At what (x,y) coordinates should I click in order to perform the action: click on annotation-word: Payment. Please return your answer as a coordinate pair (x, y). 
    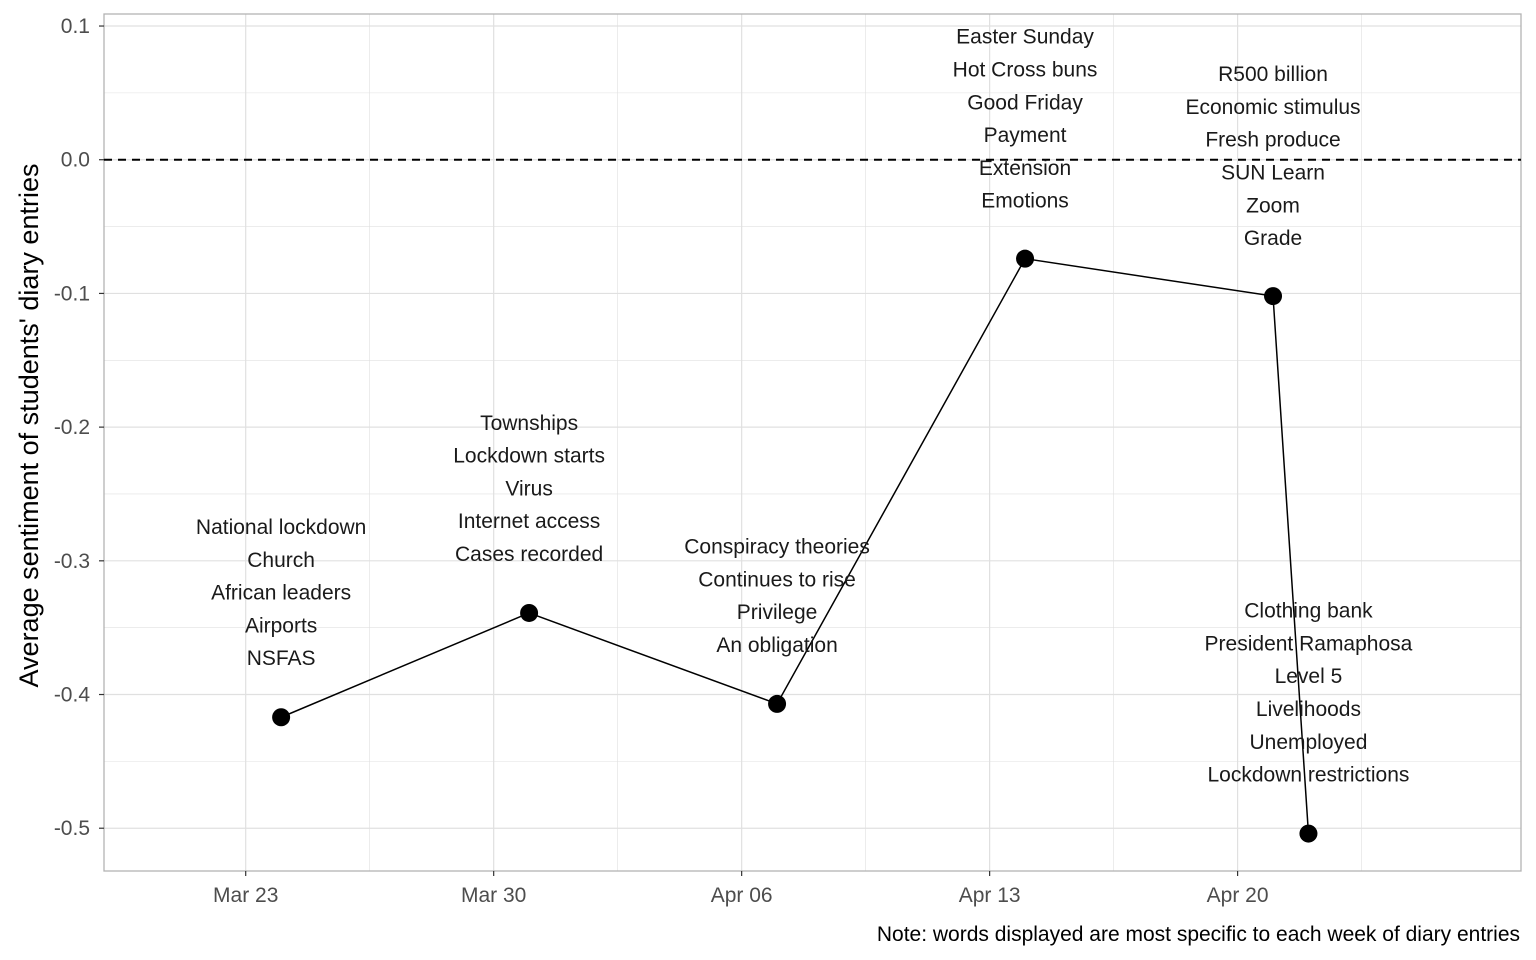
    Looking at the image, I should click on (1025, 135).